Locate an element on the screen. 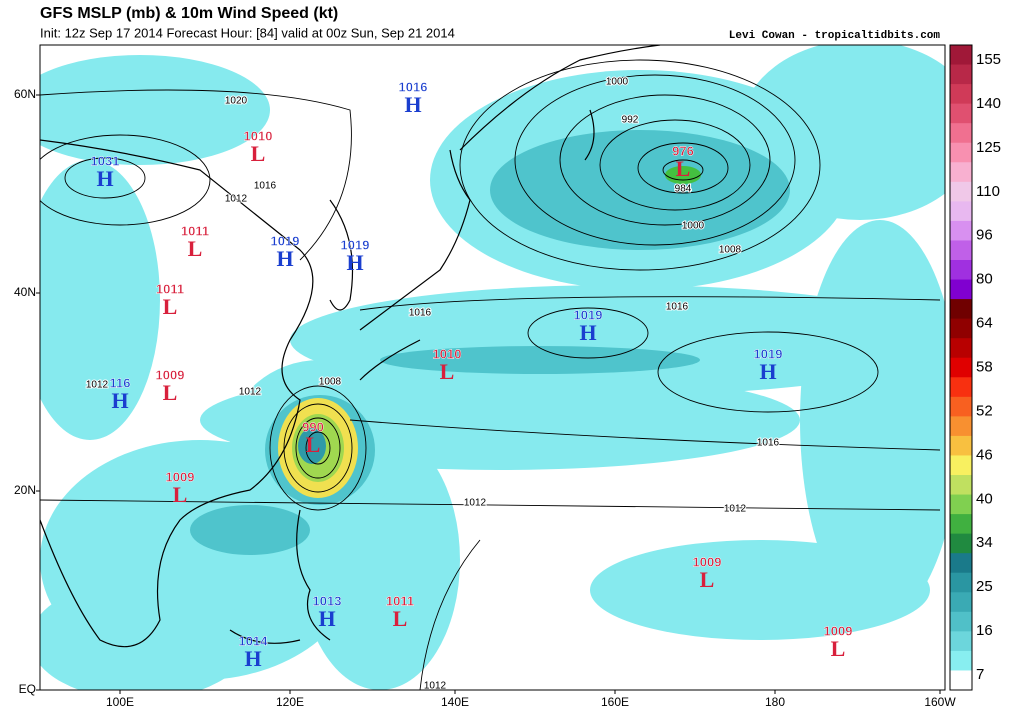 Image resolution: width=1024 pixels, height=720 pixels. pressure-value: 976 is located at coordinates (683, 150).